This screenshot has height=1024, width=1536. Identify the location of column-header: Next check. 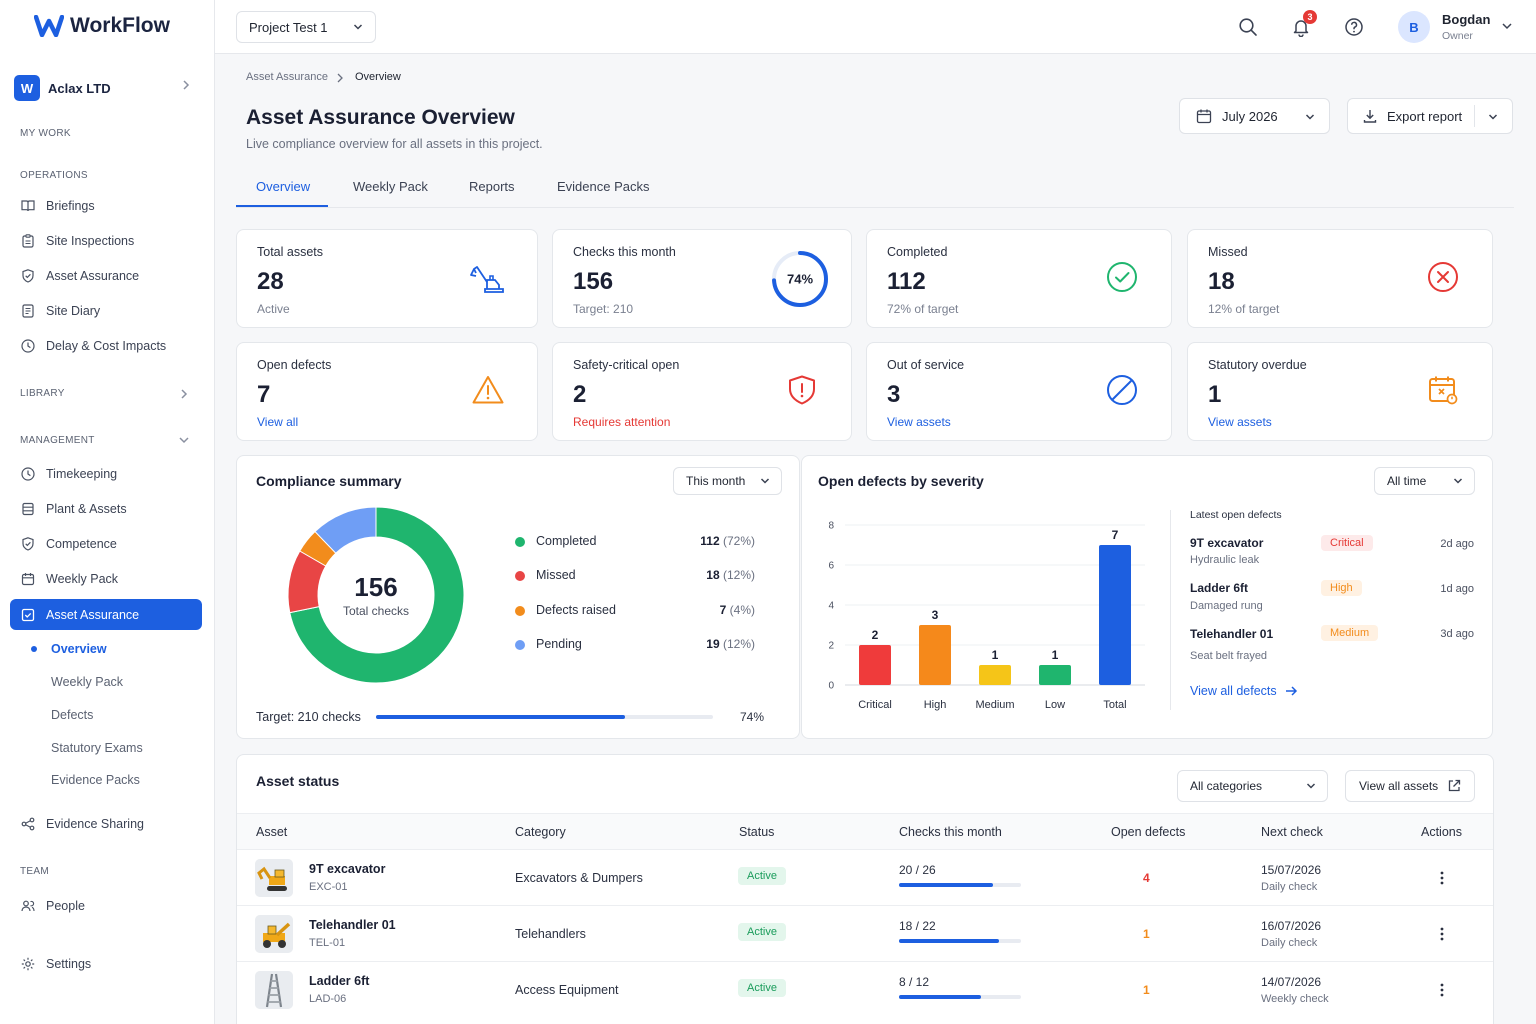
(1292, 832).